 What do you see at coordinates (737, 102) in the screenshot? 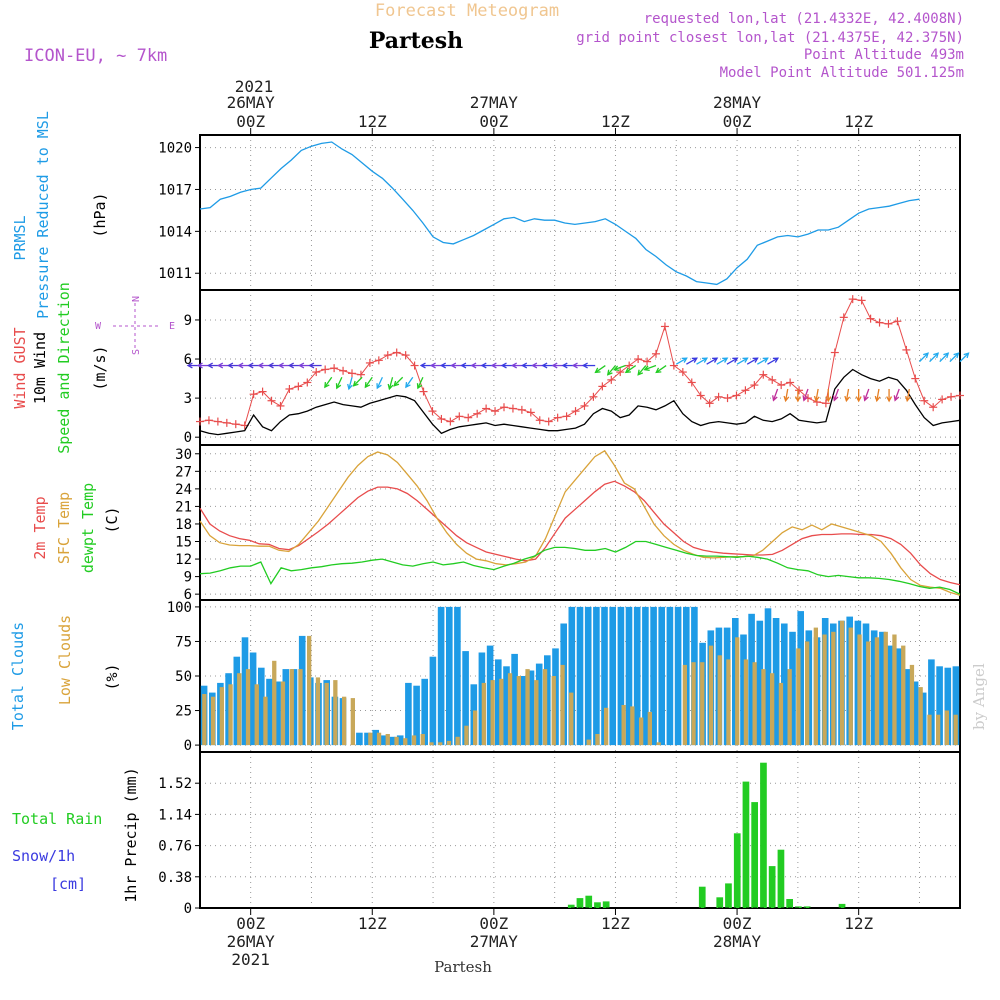
I see `top-tick-label: 28MAY` at bounding box center [737, 102].